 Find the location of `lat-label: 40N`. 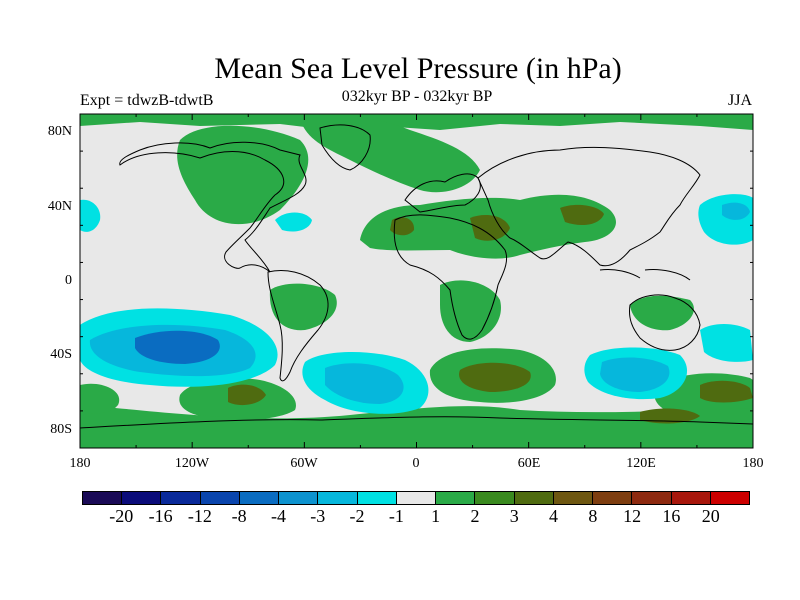

lat-label: 40N is located at coordinates (59, 206).